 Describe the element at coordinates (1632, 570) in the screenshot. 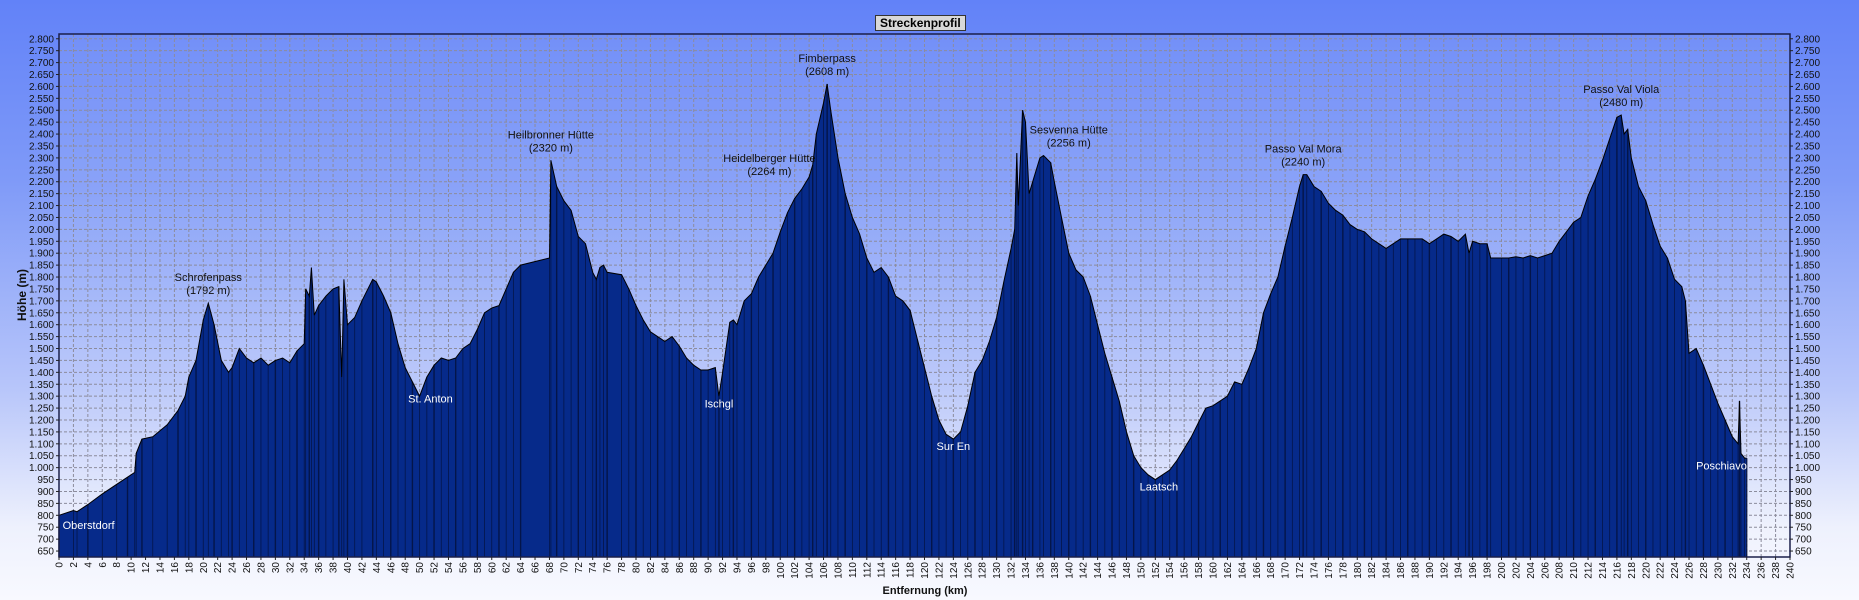

I see `x-tick-label: 218` at that location.